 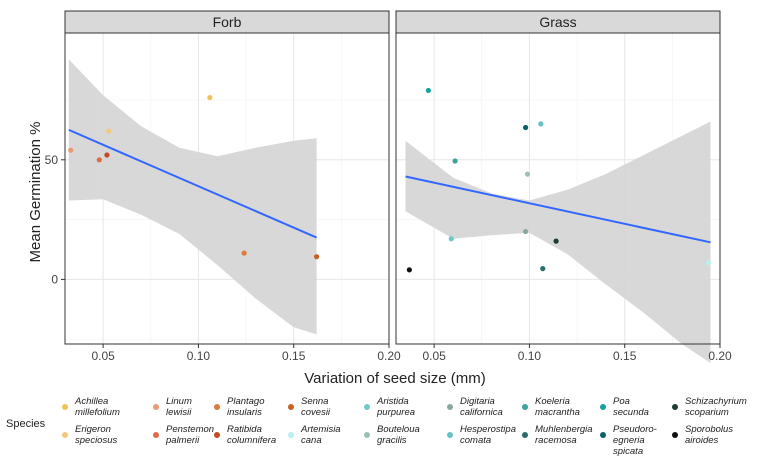 I want to click on legend-label: Artemisia cana, so click(x=321, y=435).